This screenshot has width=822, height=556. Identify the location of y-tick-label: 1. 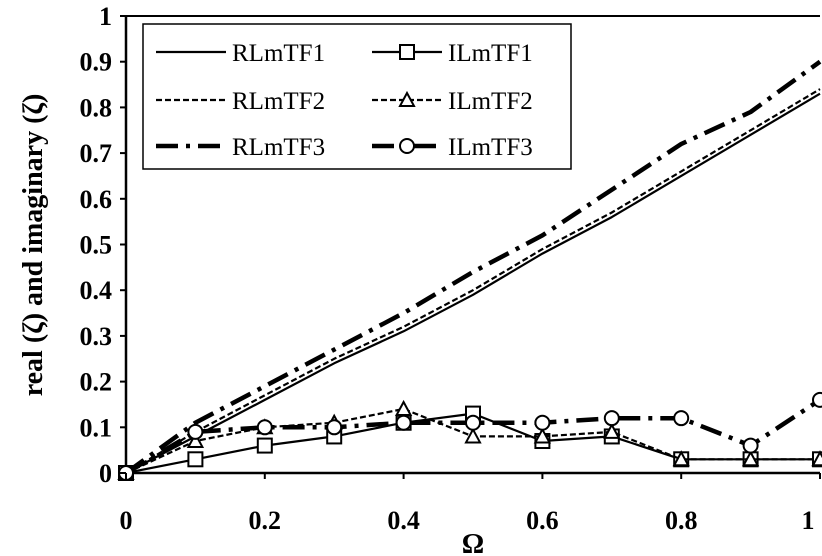
(105, 16).